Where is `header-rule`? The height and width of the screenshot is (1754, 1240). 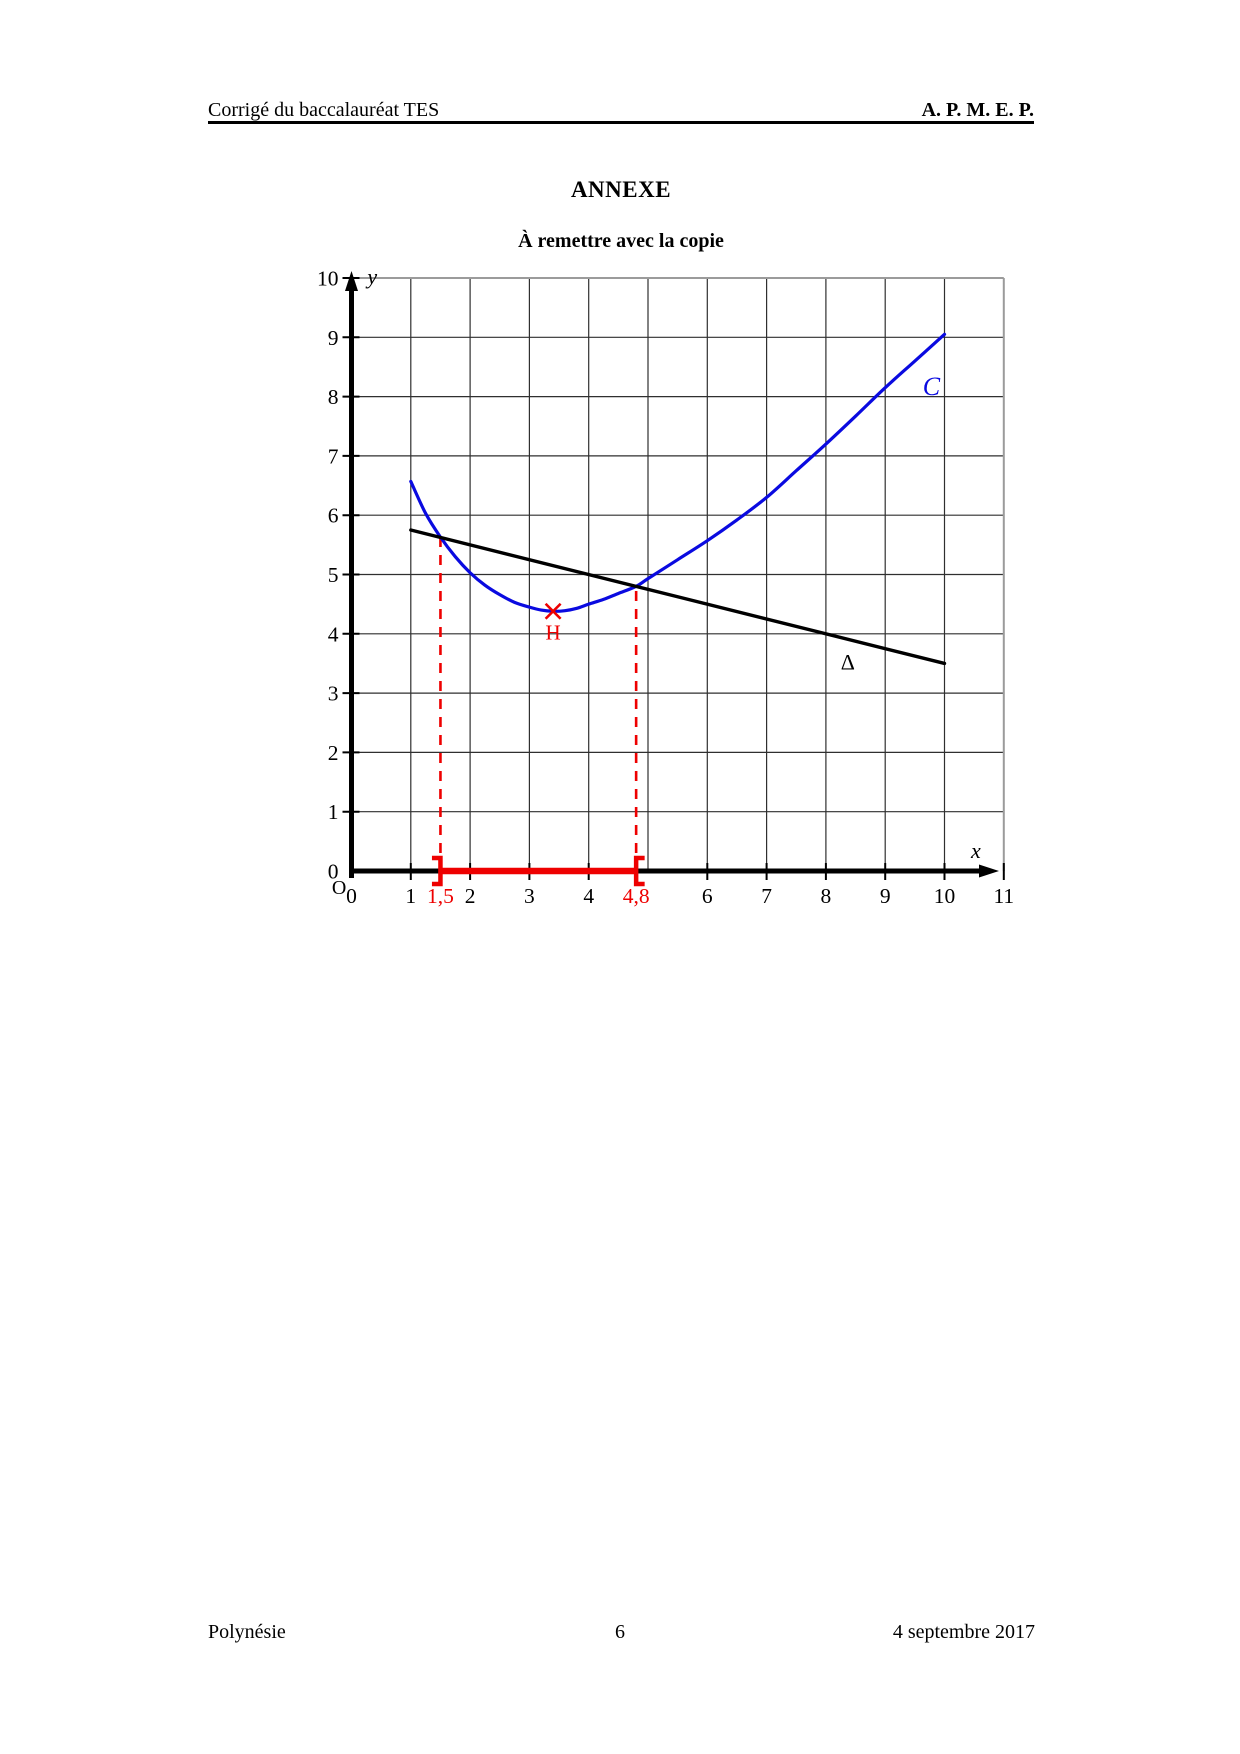 header-rule is located at coordinates (621, 122).